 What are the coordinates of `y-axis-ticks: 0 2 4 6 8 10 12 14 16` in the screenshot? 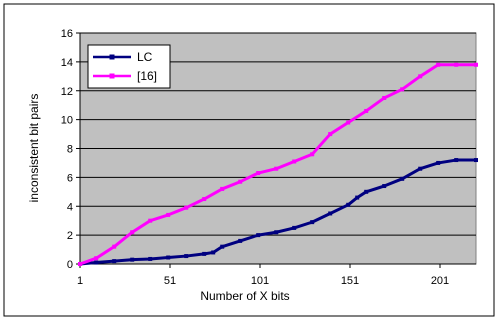 It's located at (71, 149).